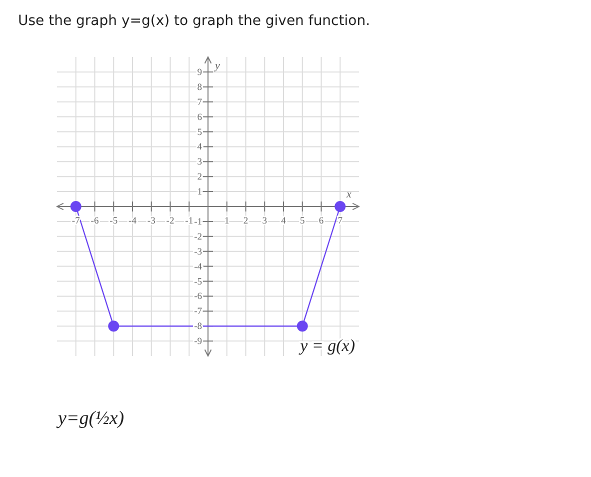  I want to click on y-tick-label: -2, so click(198, 237).